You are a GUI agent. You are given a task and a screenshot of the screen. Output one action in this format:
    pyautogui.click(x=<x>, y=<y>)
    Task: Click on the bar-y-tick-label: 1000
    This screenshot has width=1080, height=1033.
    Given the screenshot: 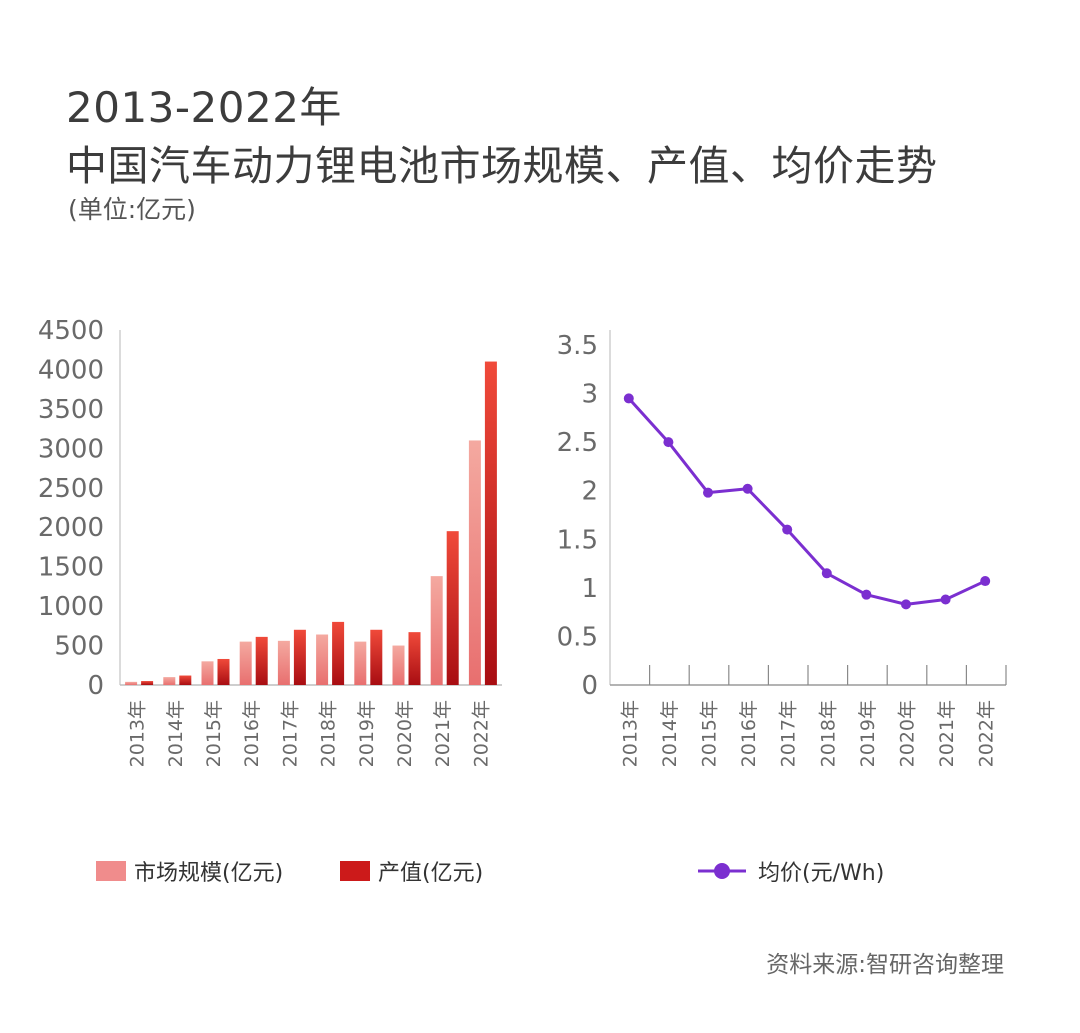 What is the action you would take?
    pyautogui.click(x=71, y=607)
    